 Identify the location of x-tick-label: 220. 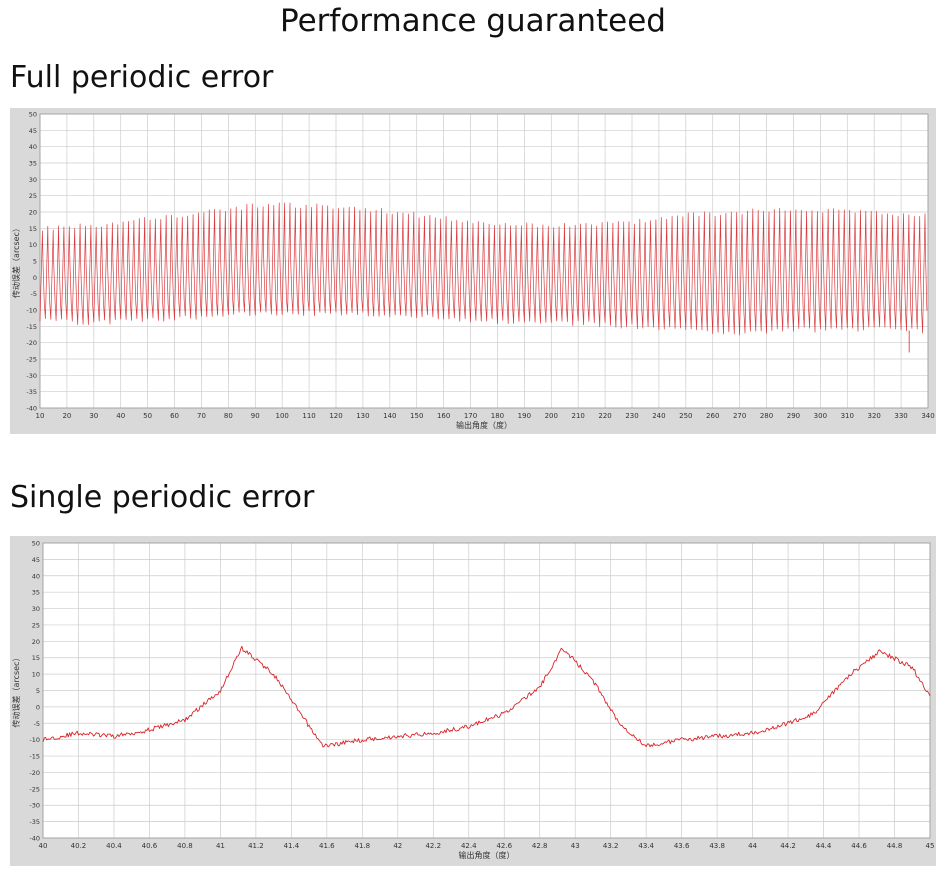
(604, 416).